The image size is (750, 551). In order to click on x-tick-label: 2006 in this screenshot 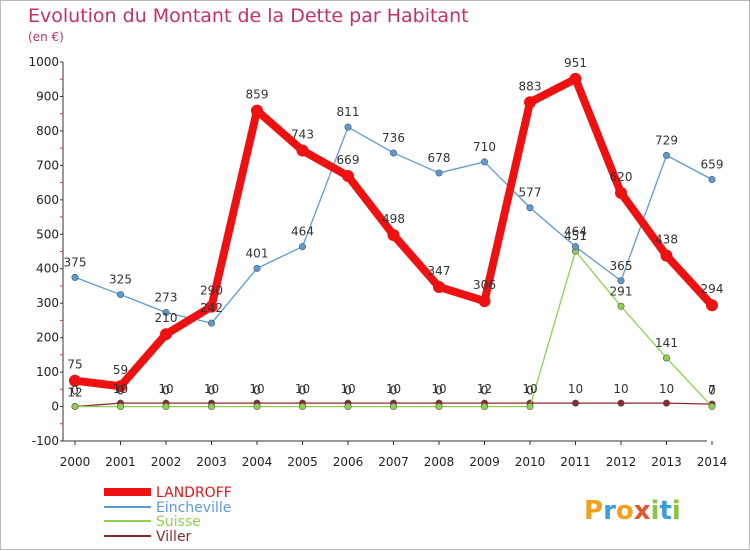, I will do `click(348, 462)`.